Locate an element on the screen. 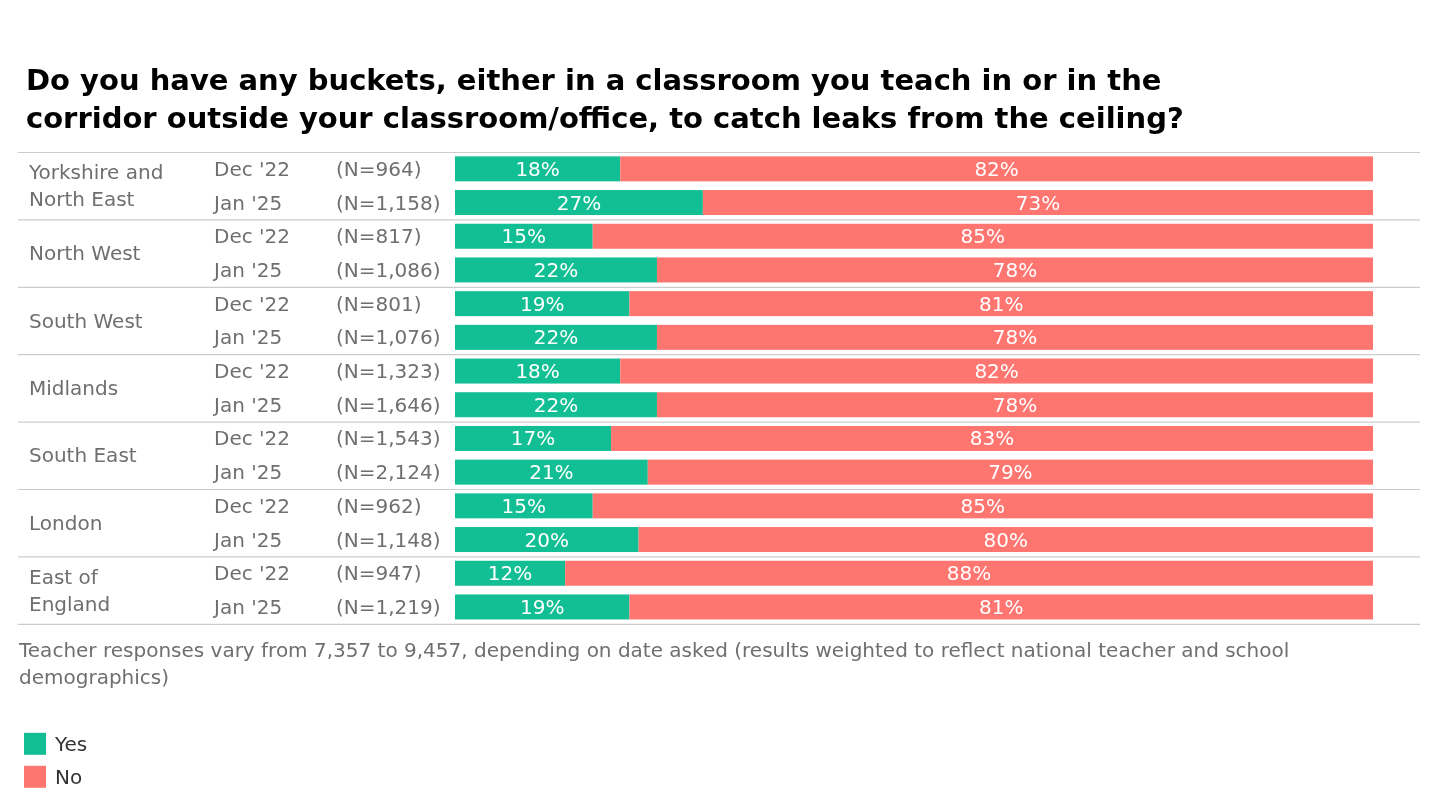 This screenshot has width=1440, height=800. text: London is located at coordinates (66, 522).